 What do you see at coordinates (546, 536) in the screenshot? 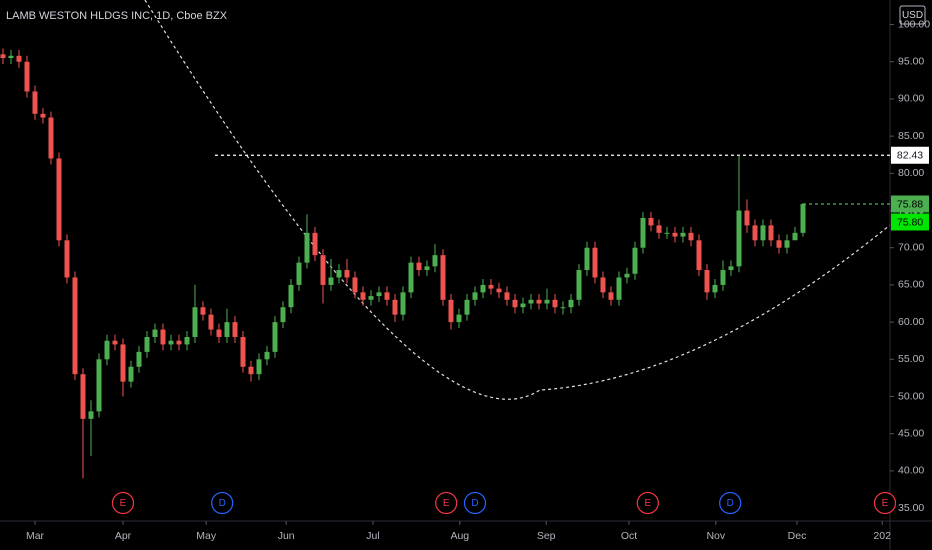
I see `x-tick-label: Sep` at bounding box center [546, 536].